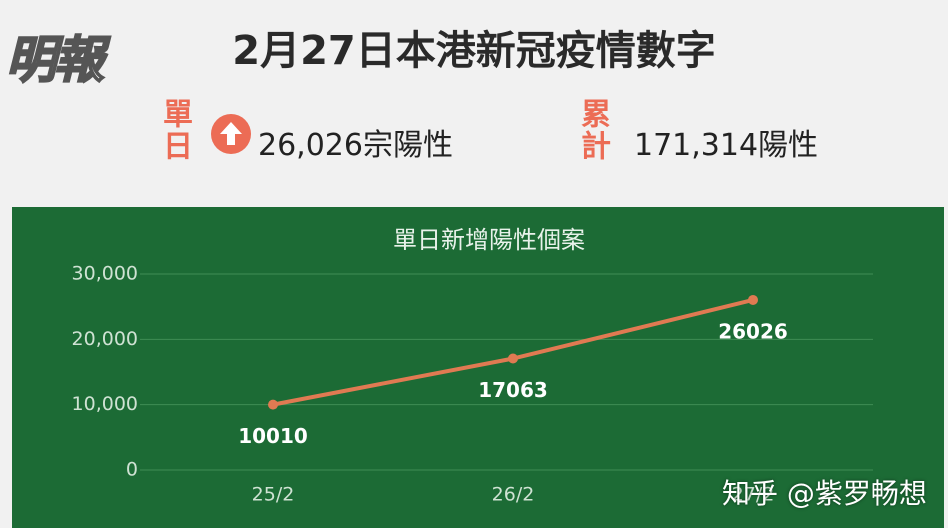 The height and width of the screenshot is (528, 948). What do you see at coordinates (132, 470) in the screenshot?
I see `y-tick-label: 0` at bounding box center [132, 470].